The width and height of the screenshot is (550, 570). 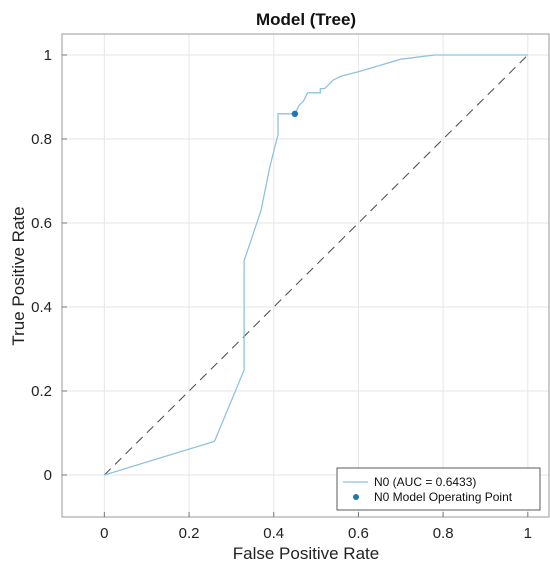 What do you see at coordinates (41, 307) in the screenshot?
I see `y-tick-label: 0.4` at bounding box center [41, 307].